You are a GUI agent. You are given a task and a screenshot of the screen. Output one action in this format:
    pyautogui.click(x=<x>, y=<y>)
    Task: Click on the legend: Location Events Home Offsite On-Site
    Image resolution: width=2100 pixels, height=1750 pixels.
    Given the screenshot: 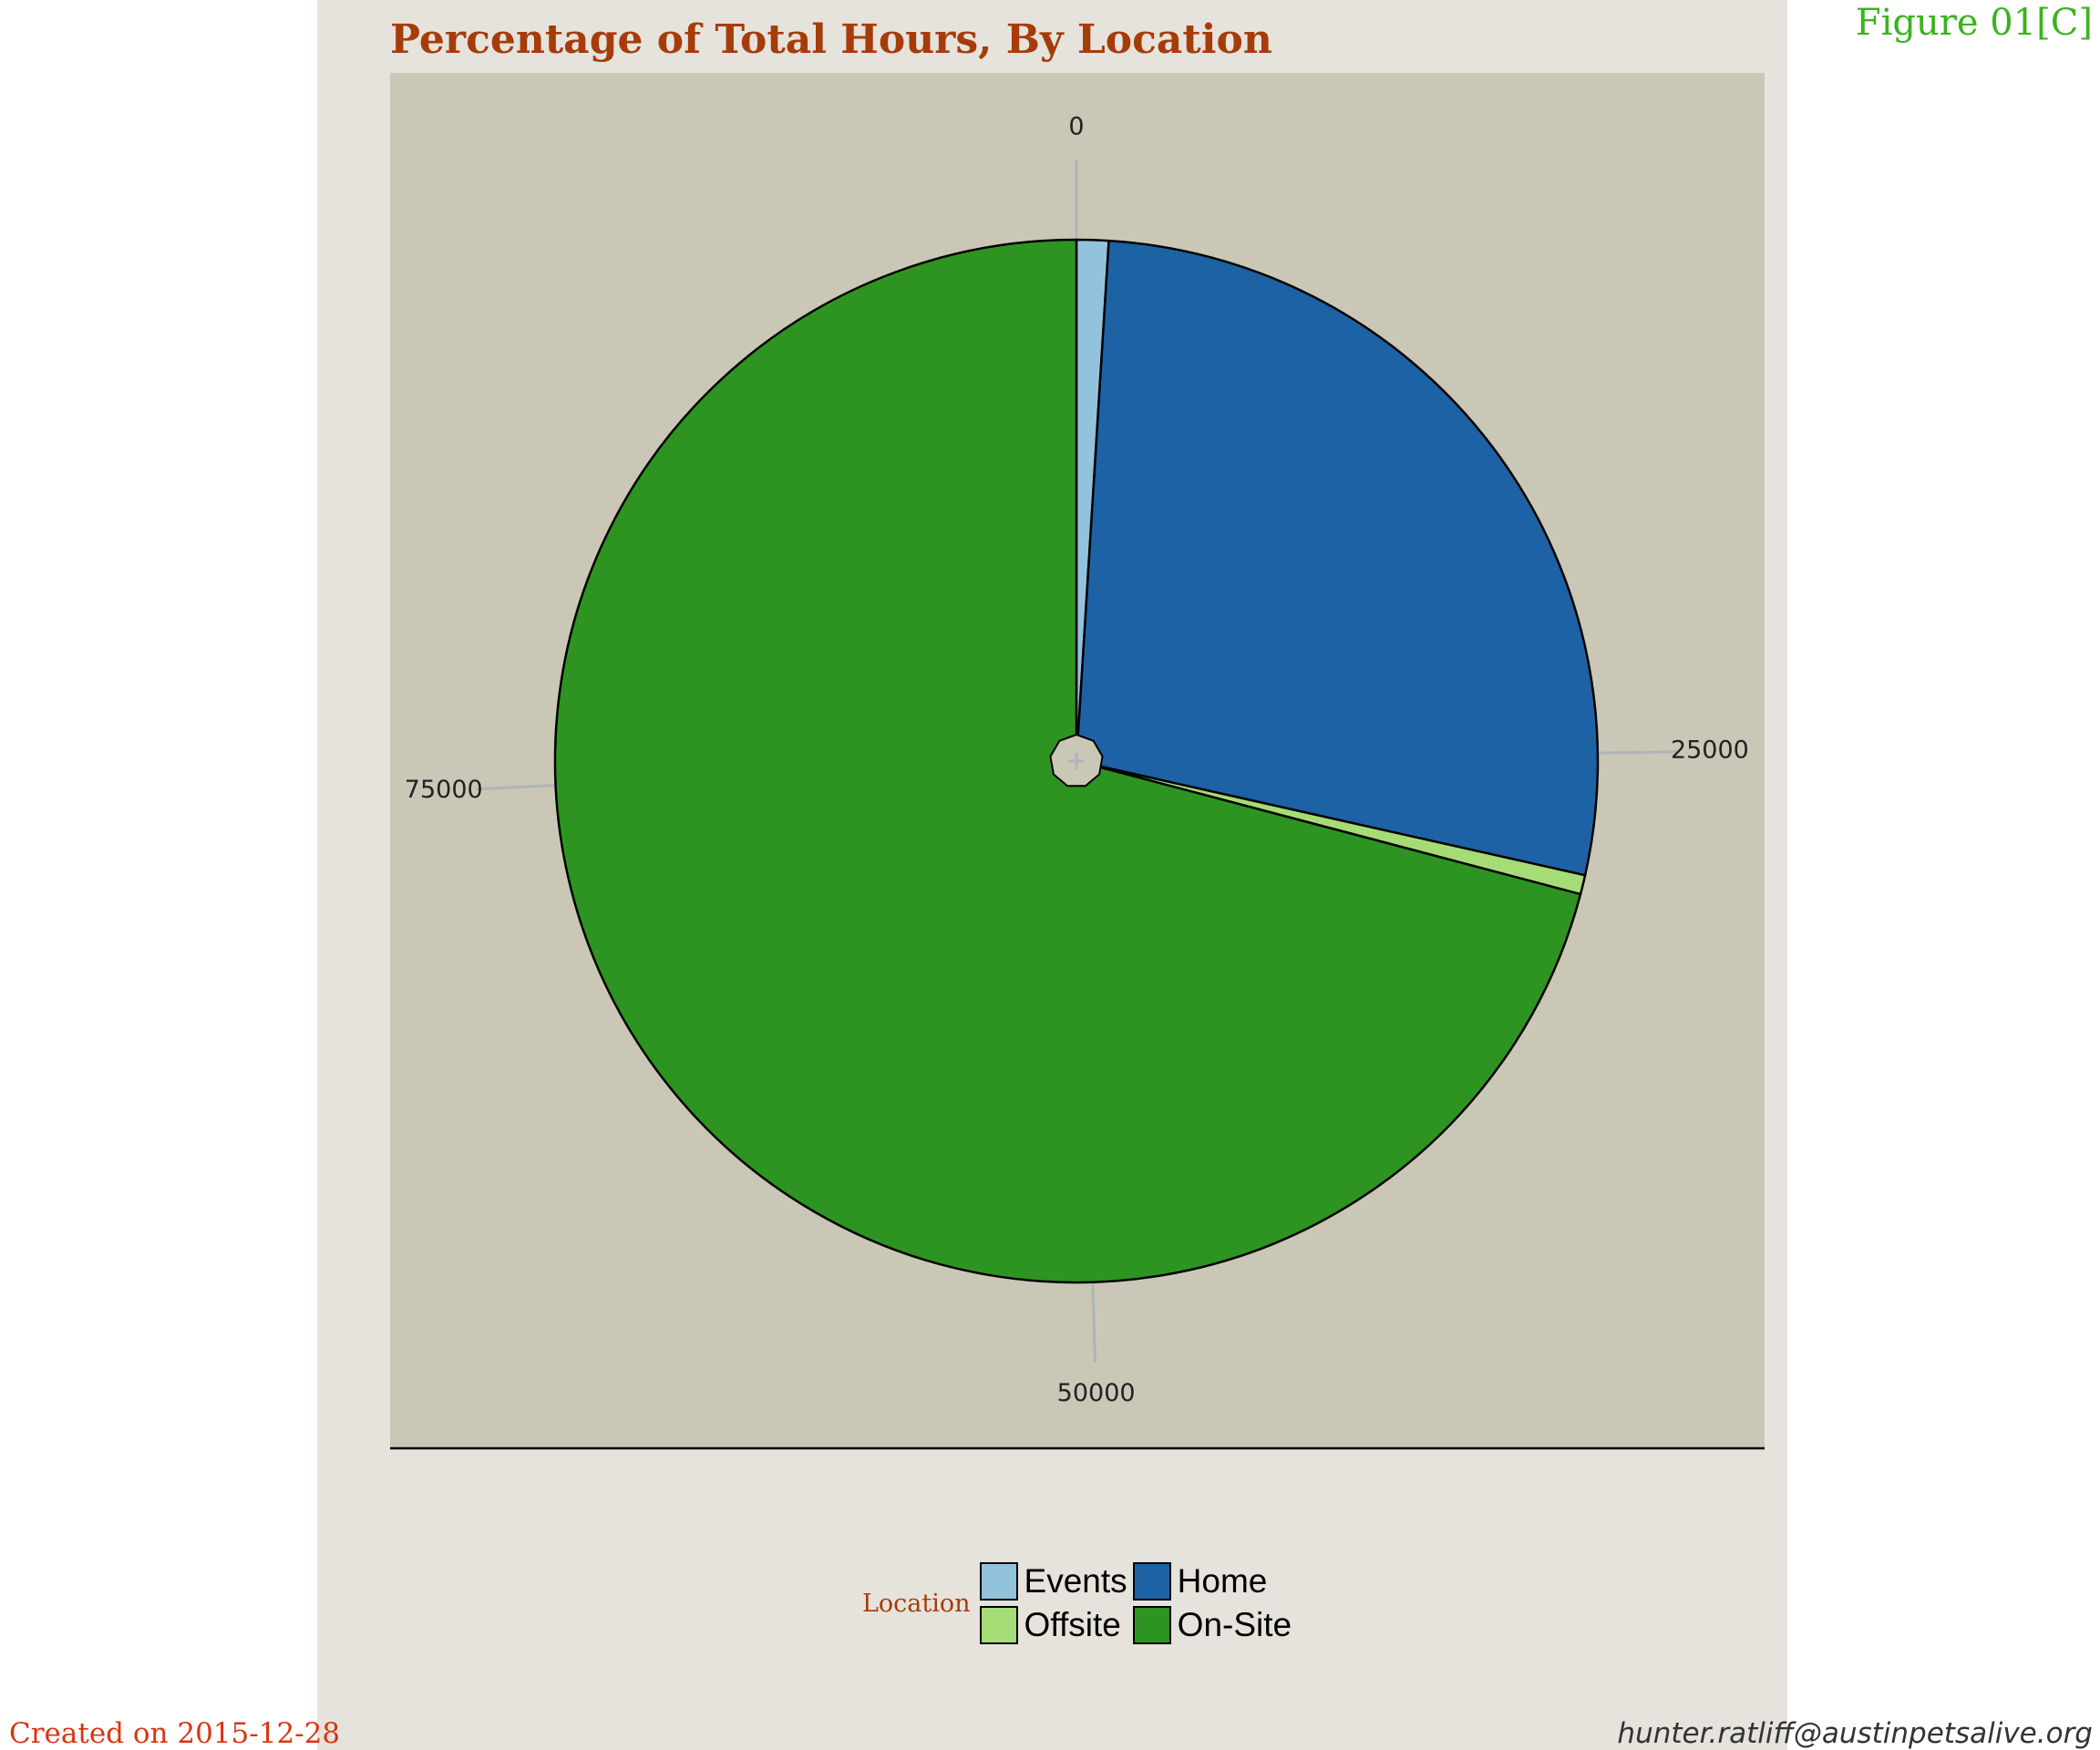 What is the action you would take?
    pyautogui.click(x=1077, y=1603)
    